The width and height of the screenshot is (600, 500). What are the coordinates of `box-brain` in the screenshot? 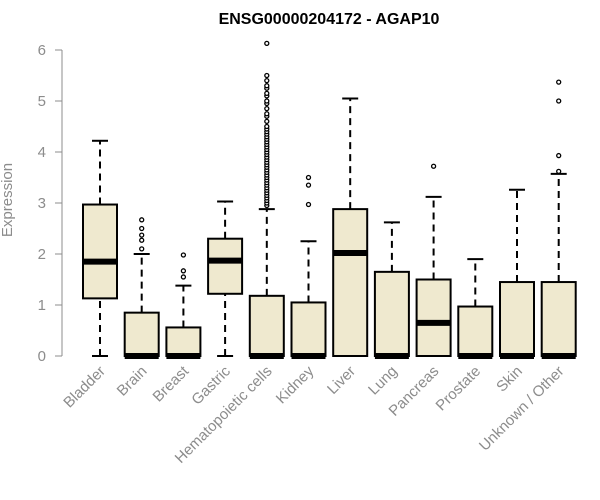 It's located at (141, 288).